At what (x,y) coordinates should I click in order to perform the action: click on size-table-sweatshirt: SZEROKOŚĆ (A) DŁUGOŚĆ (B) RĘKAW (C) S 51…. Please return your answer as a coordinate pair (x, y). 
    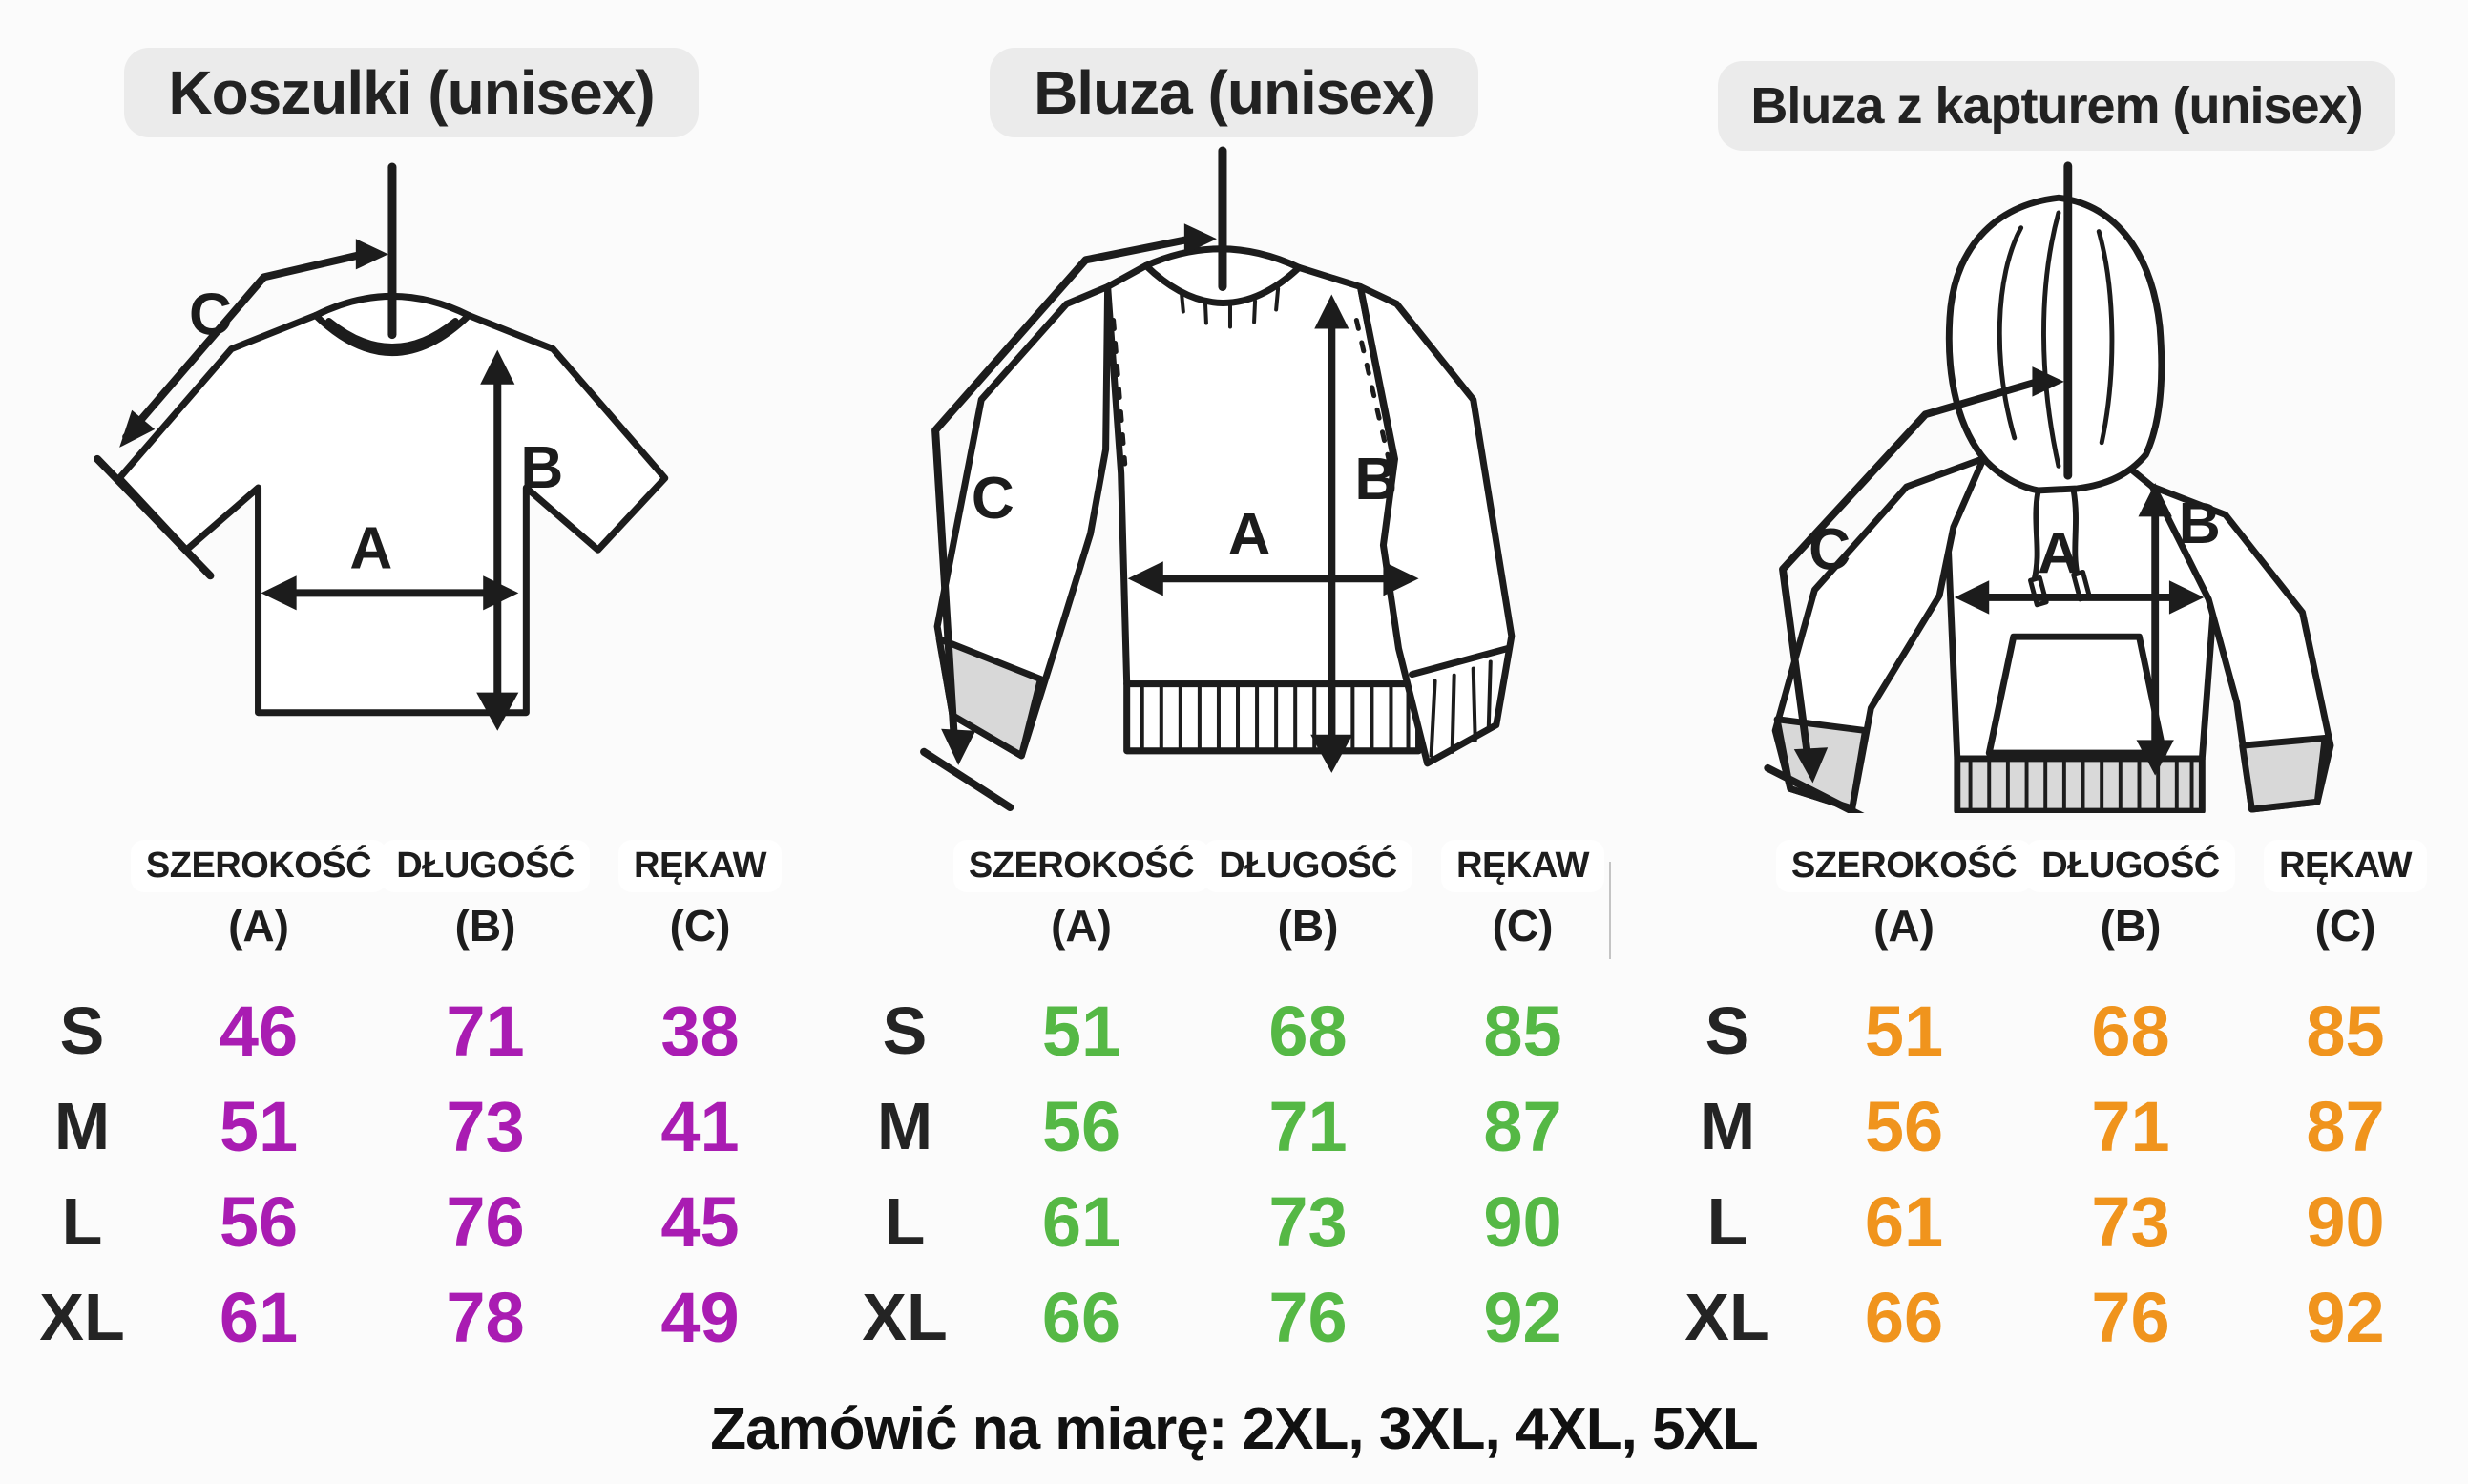
    Looking at the image, I should click on (1234, 1102).